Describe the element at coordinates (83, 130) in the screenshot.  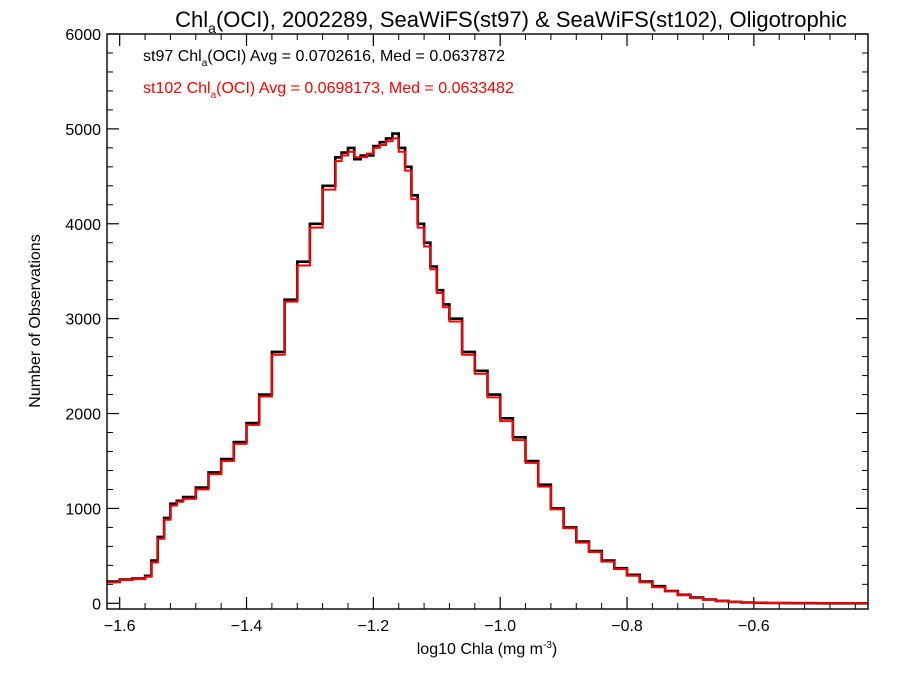
I see `y-tick-label: 5000` at that location.